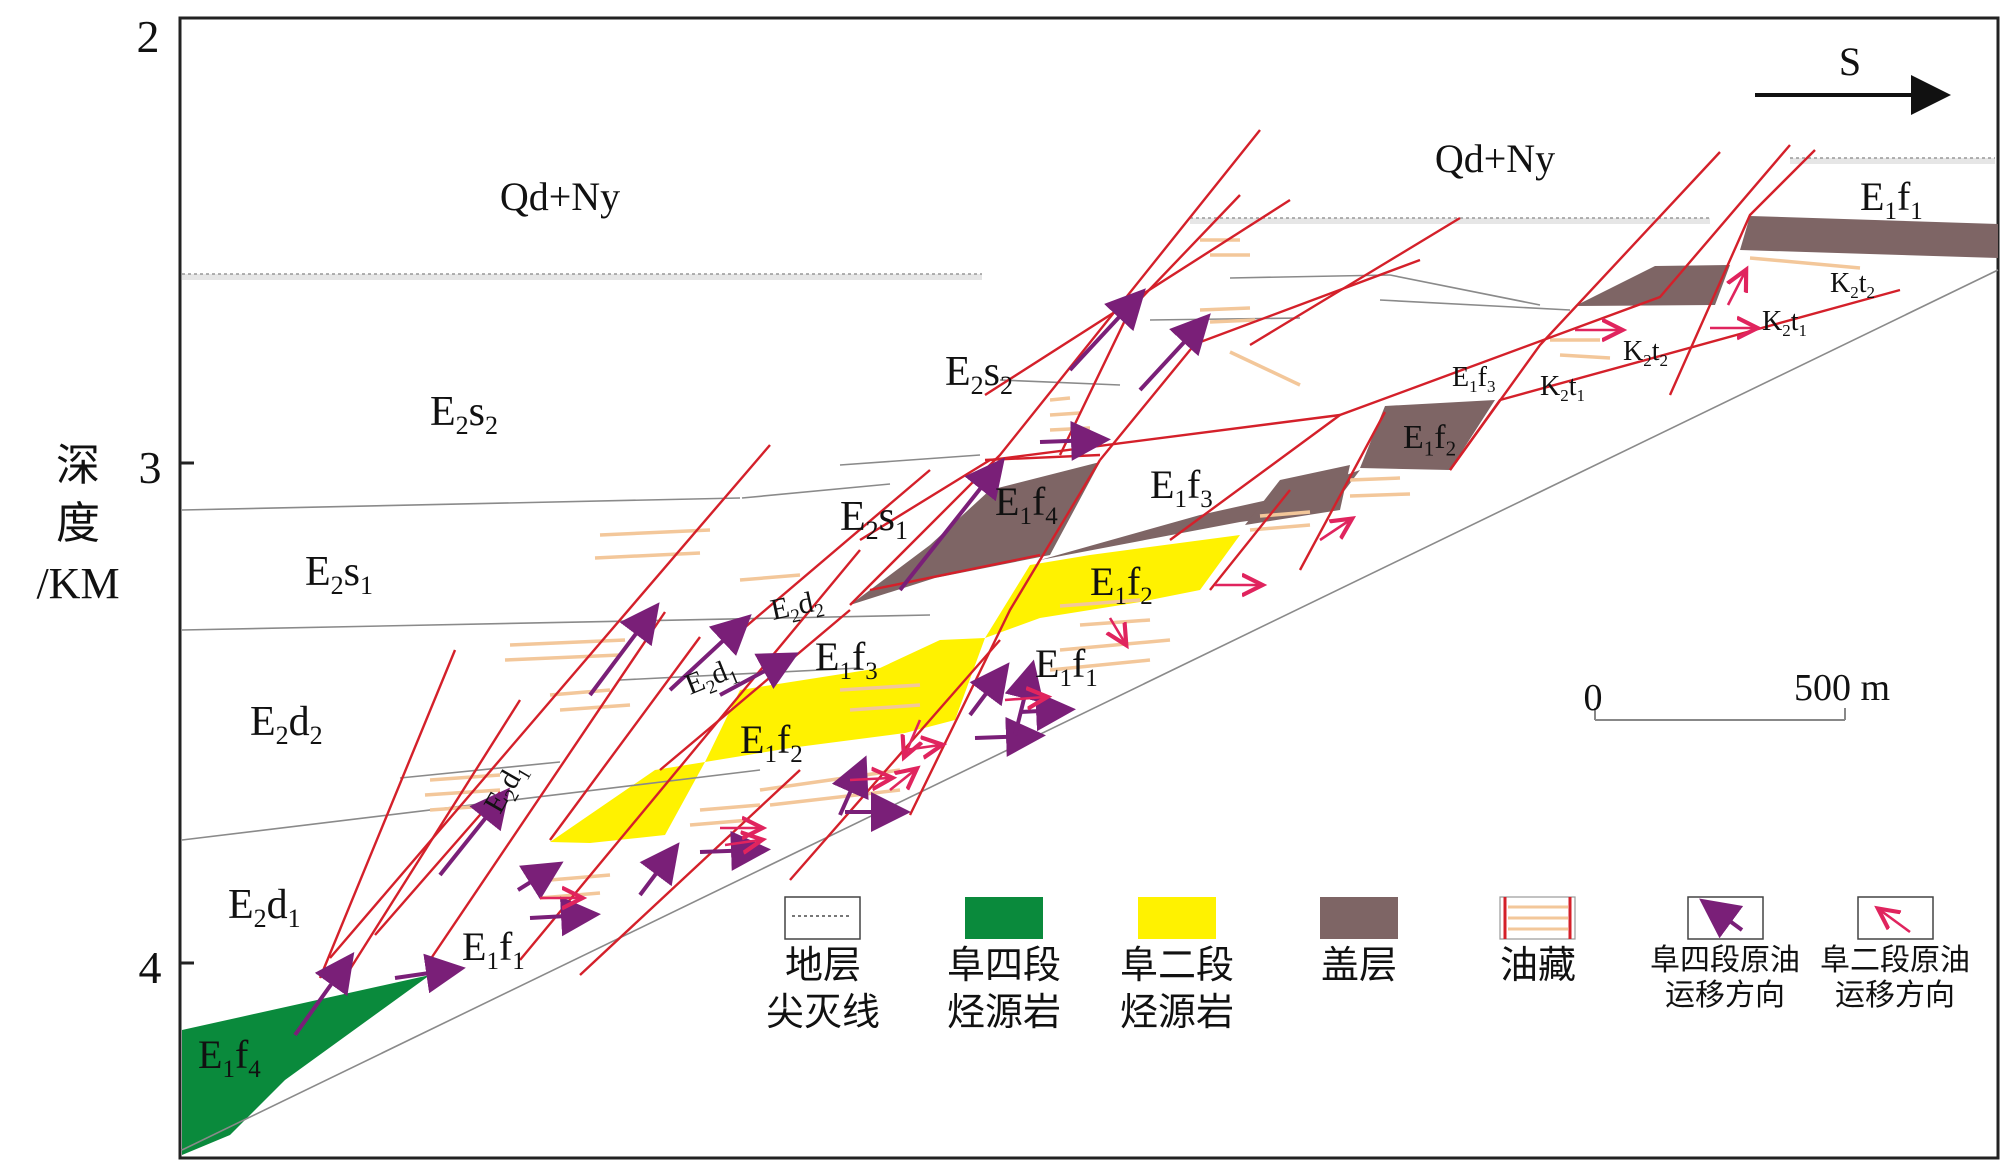 The height and width of the screenshot is (1167, 2000). What do you see at coordinates (1562, 388) in the screenshot?
I see `stratum-label-k2t1-a: K2t1` at bounding box center [1562, 388].